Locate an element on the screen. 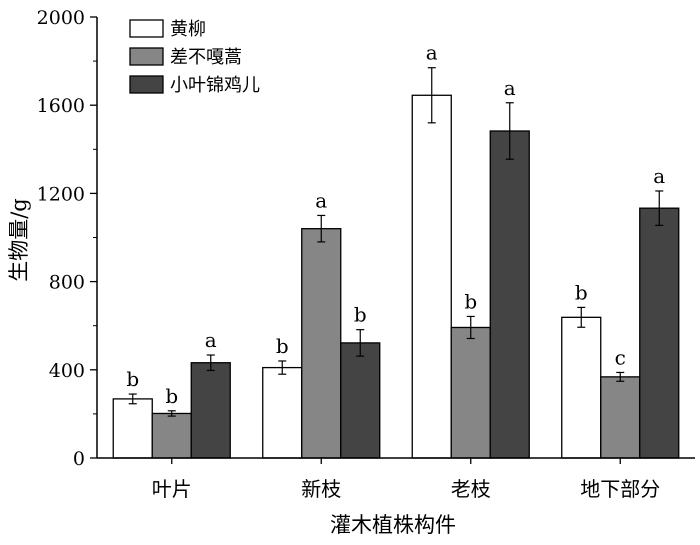  y-tick-label: 400 is located at coordinates (67, 371).